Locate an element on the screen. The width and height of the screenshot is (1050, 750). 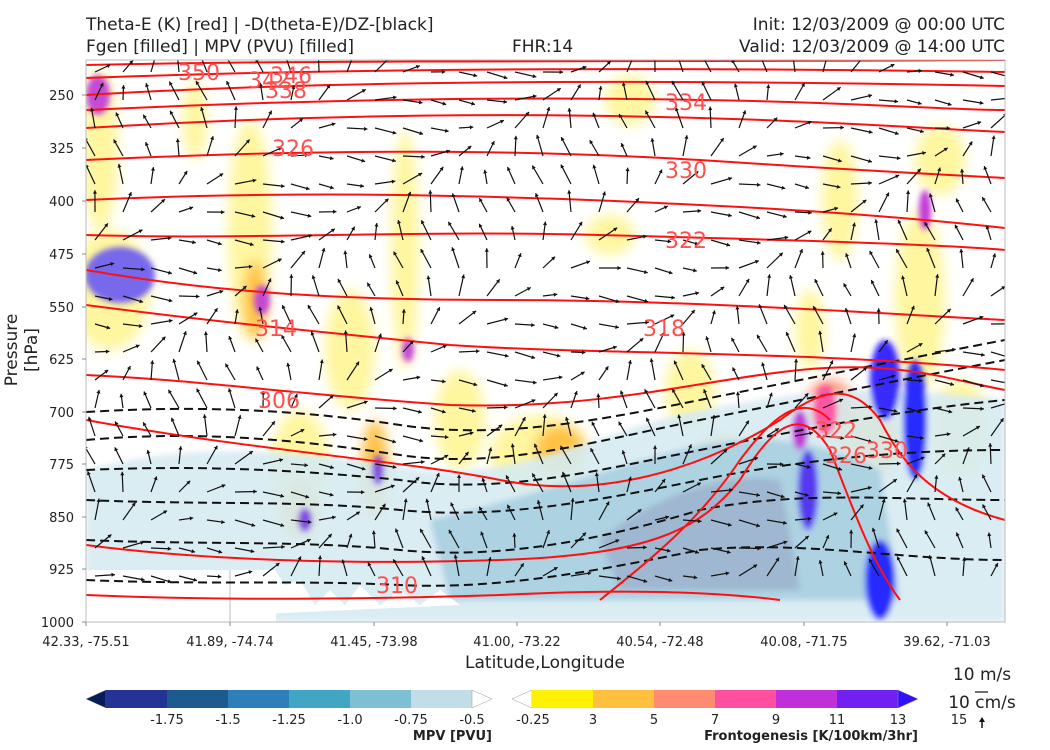
valid-time: Valid: 12/03/2009 @ 14:00 UTC is located at coordinates (872, 47).